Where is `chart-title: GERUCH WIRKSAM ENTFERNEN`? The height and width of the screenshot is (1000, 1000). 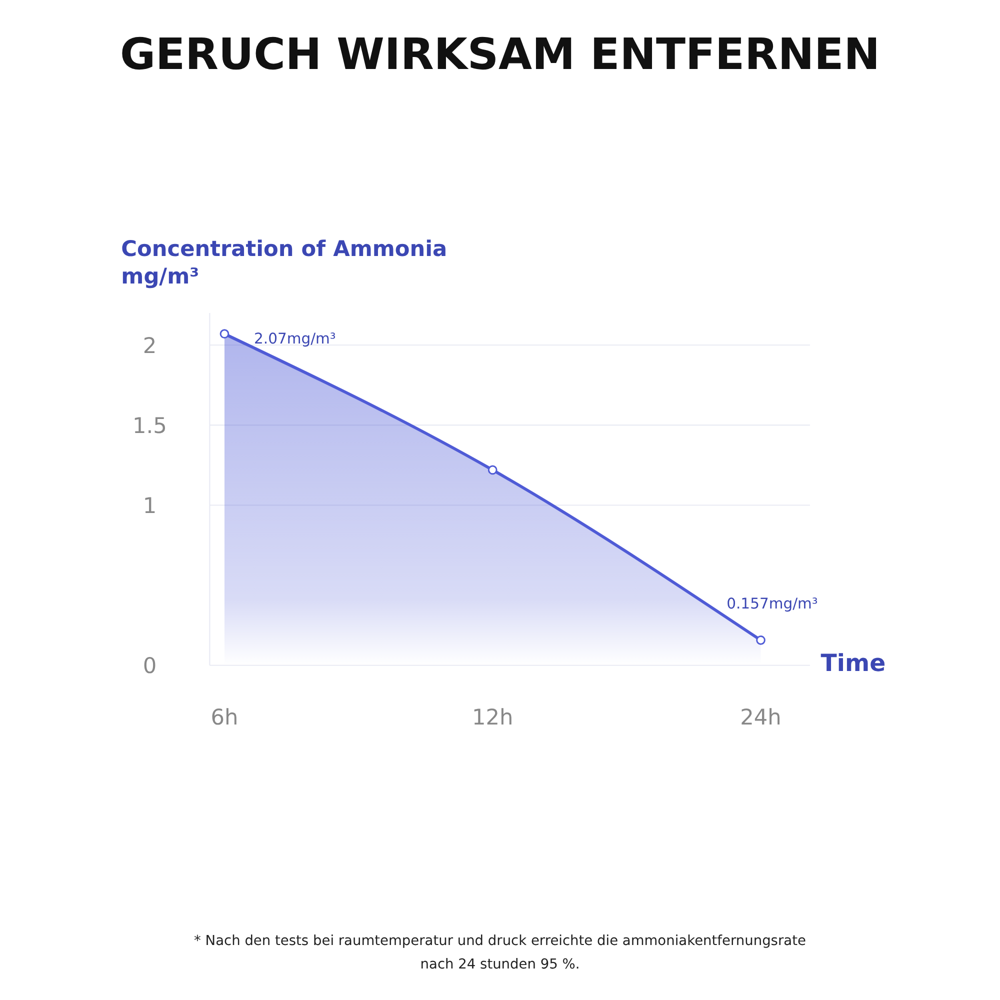 chart-title: GERUCH WIRKSAM ENTFERNEN is located at coordinates (500, 55).